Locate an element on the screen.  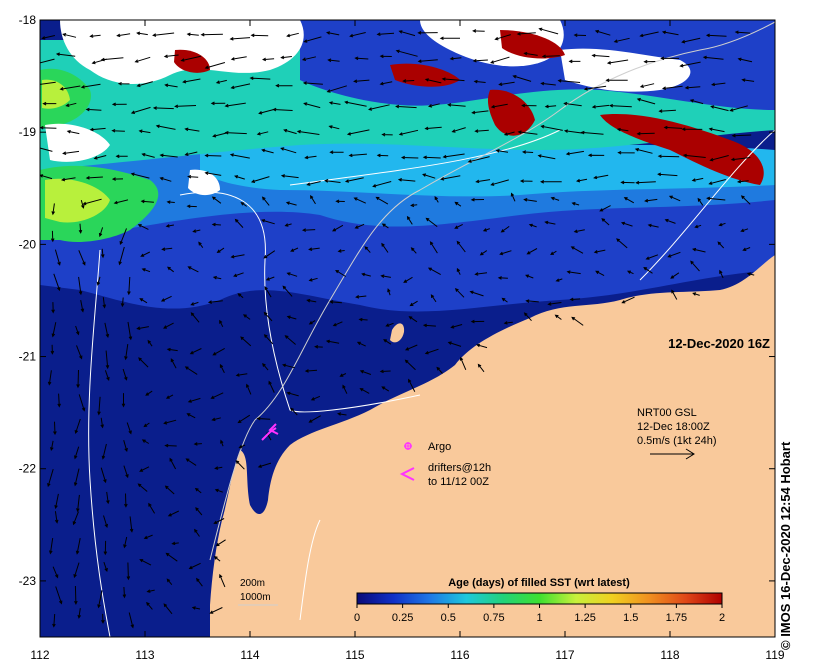
cloud-northeast is located at coordinates (625, 70).